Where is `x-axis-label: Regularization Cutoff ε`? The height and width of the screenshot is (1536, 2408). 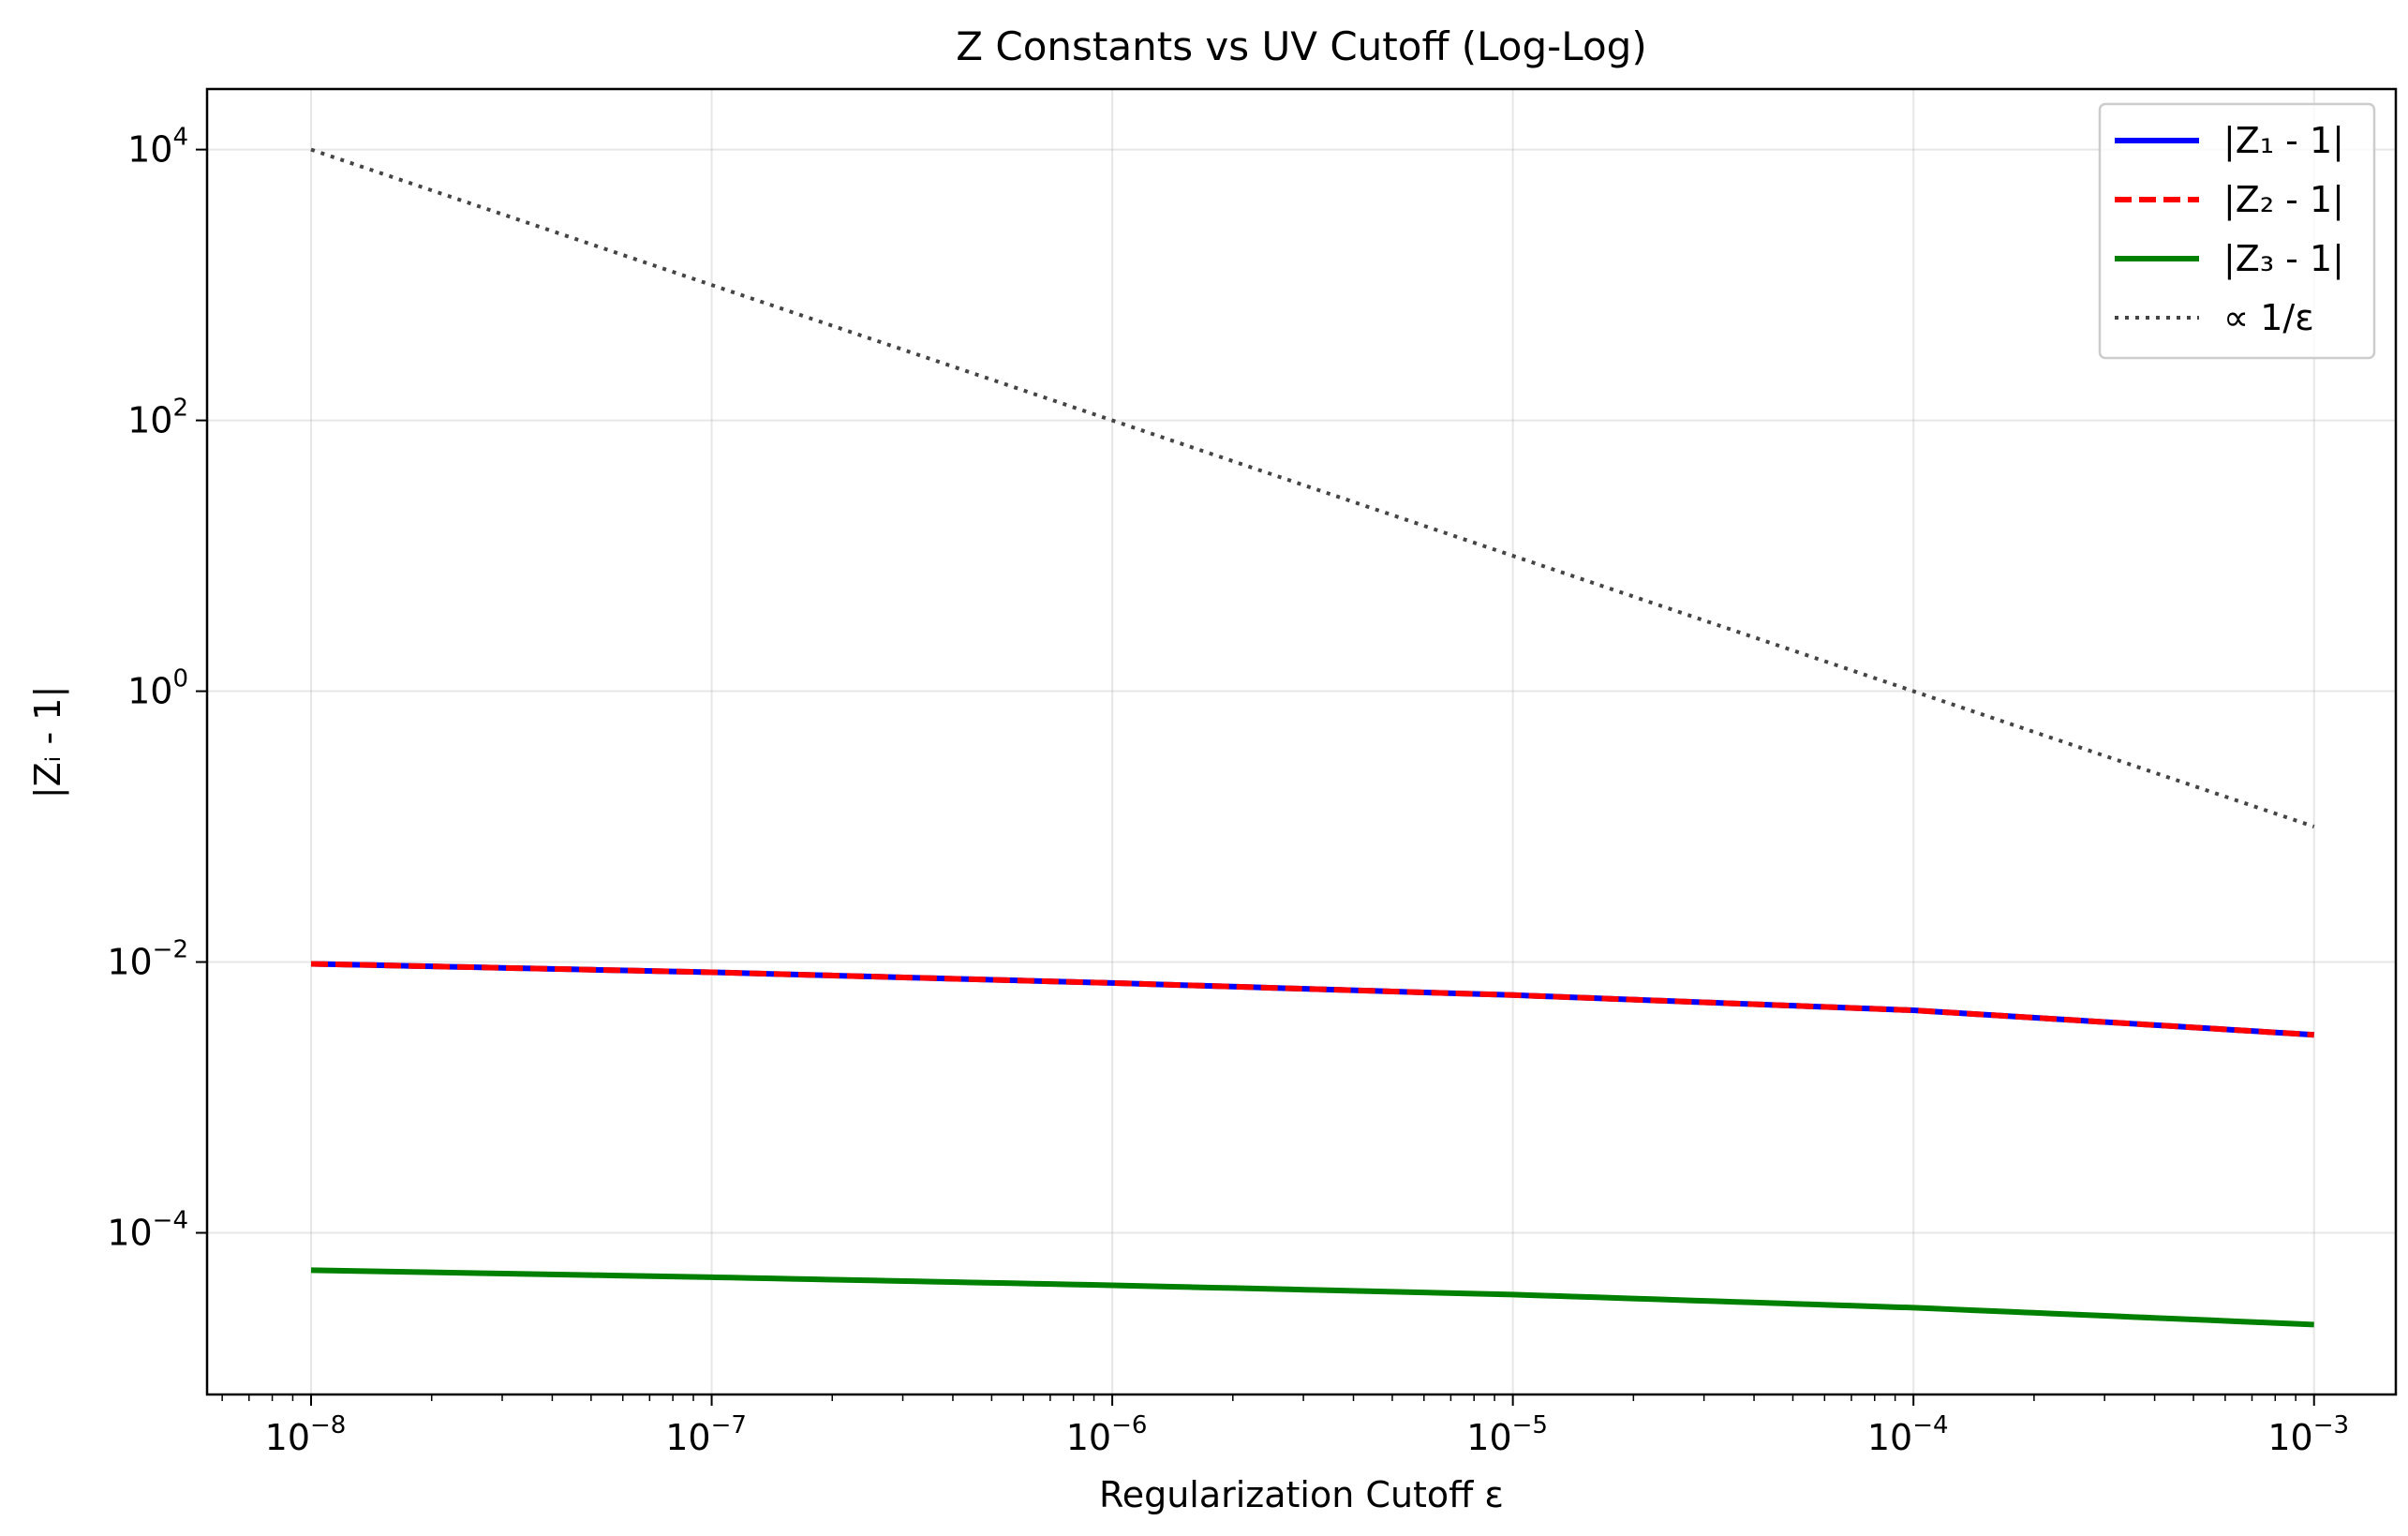 x-axis-label: Regularization Cutoff ε is located at coordinates (1301, 1495).